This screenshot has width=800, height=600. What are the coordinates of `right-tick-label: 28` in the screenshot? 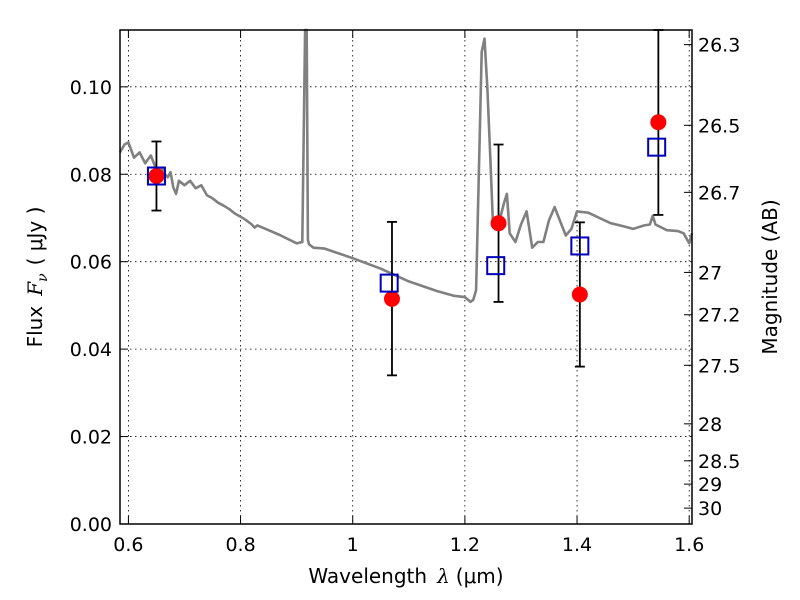 It's located at (710, 425).